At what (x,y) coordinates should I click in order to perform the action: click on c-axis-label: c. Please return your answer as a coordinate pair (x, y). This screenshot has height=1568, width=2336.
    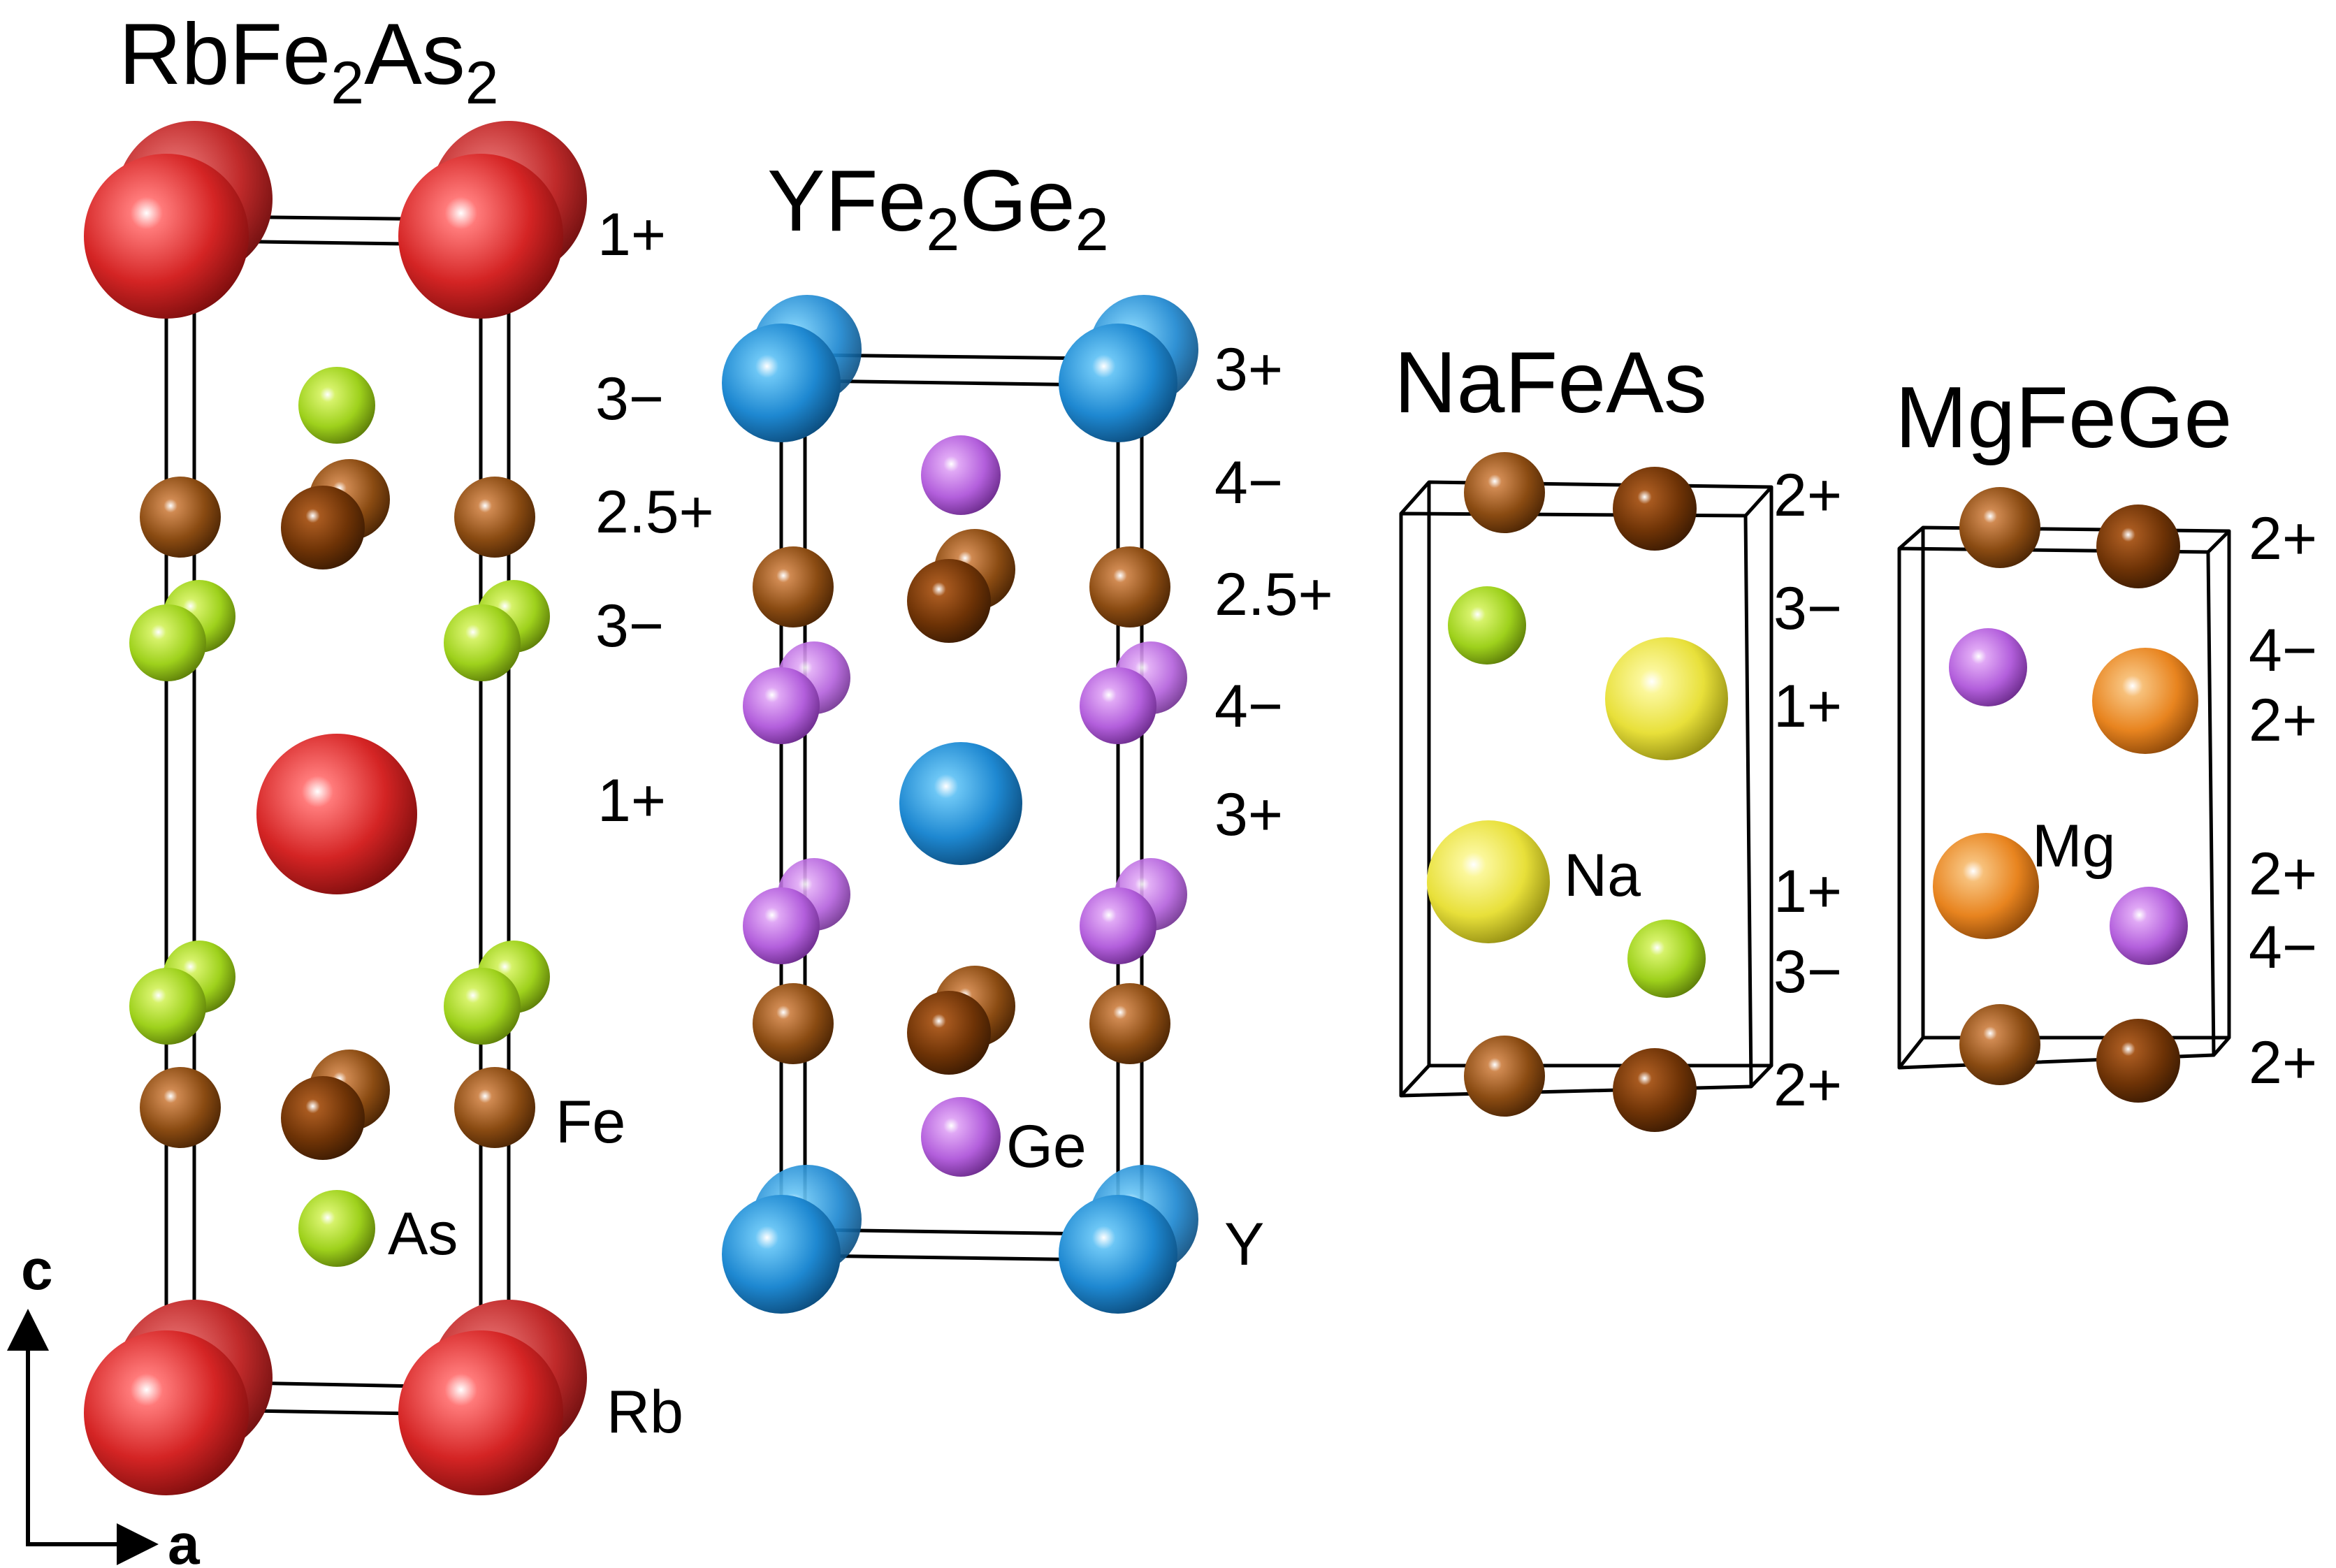
    Looking at the image, I should click on (37, 1270).